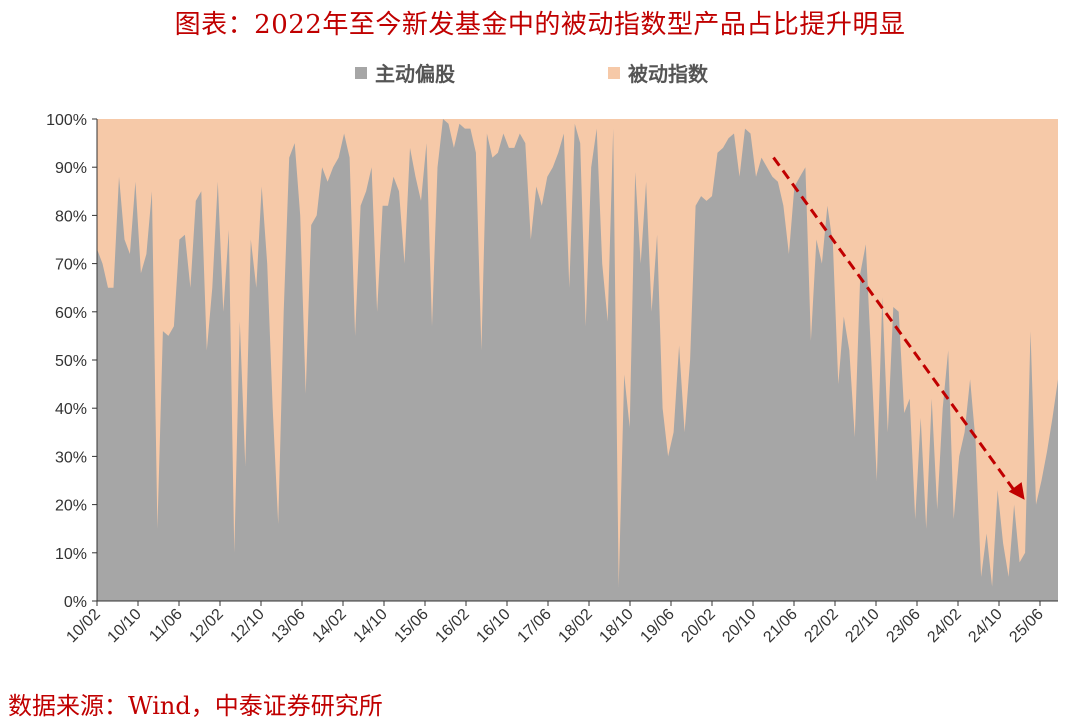 Image resolution: width=1080 pixels, height=721 pixels. What do you see at coordinates (166, 626) in the screenshot?
I see `x-tick-label: 11/06` at bounding box center [166, 626].